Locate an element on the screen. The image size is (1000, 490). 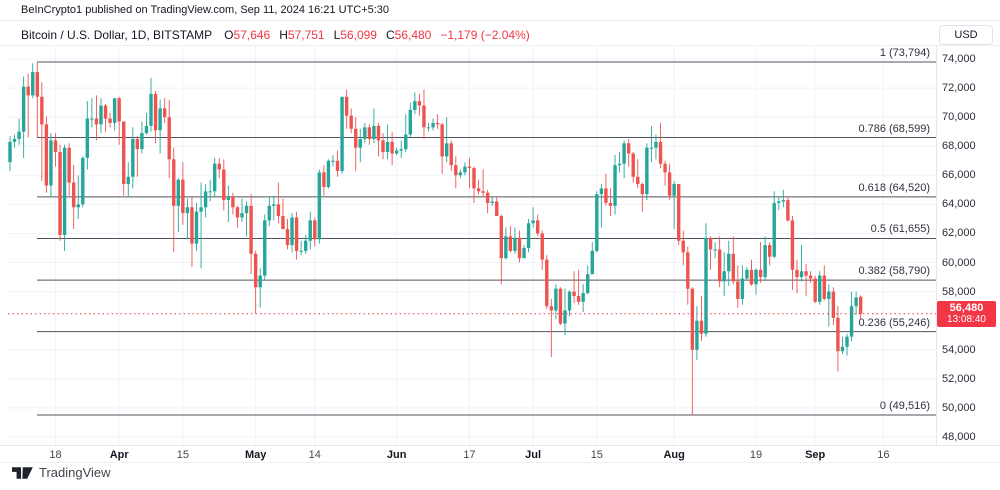
fib-level-label: 0.786 (68,599) is located at coordinates (894, 128).